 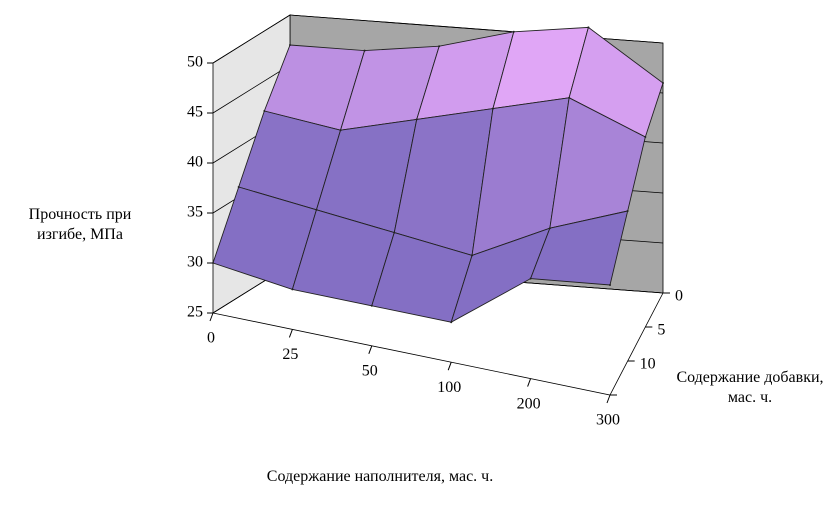 What do you see at coordinates (529, 403) in the screenshot?
I see `x-tick-label: 200` at bounding box center [529, 403].